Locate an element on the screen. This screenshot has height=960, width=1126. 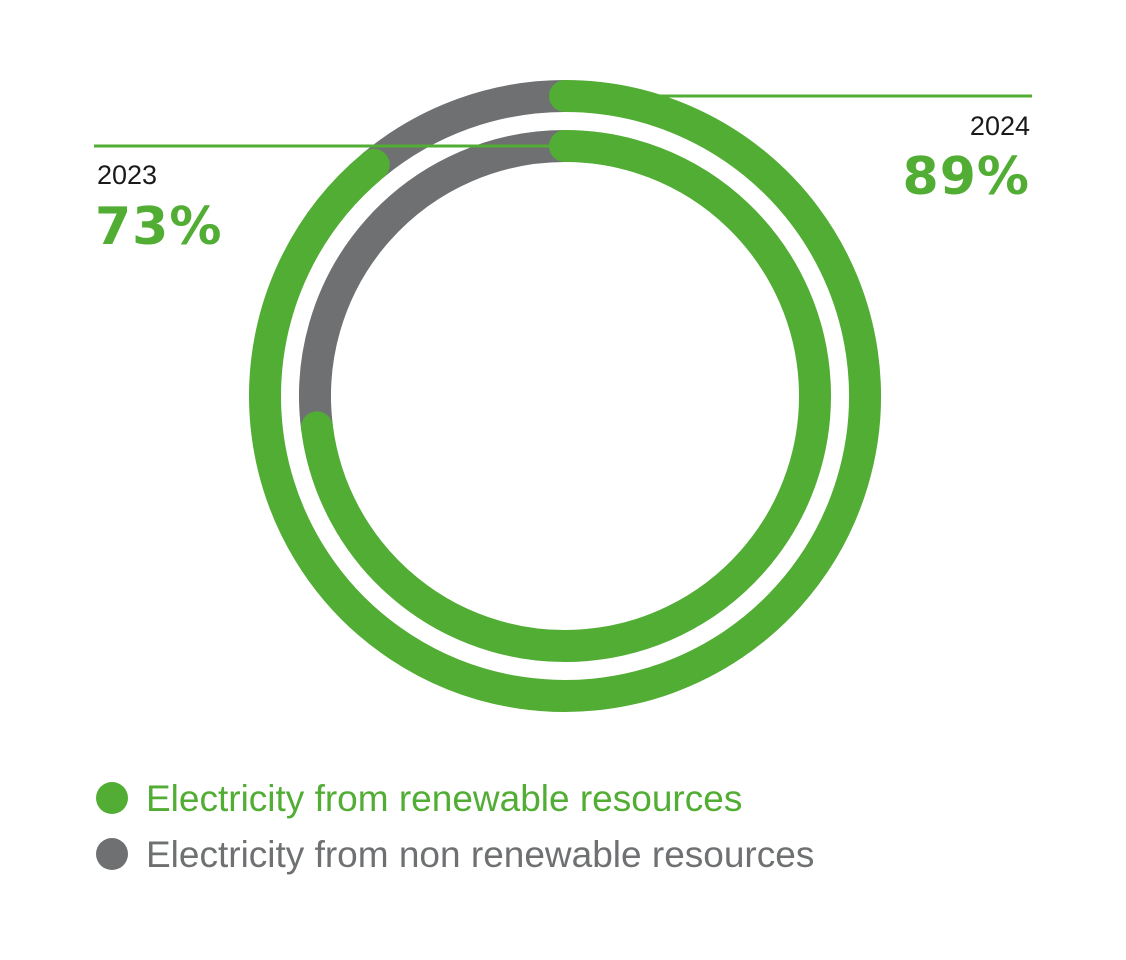
legend-label-non-renewable: Electricity from non renewable resources is located at coordinates (480, 854).